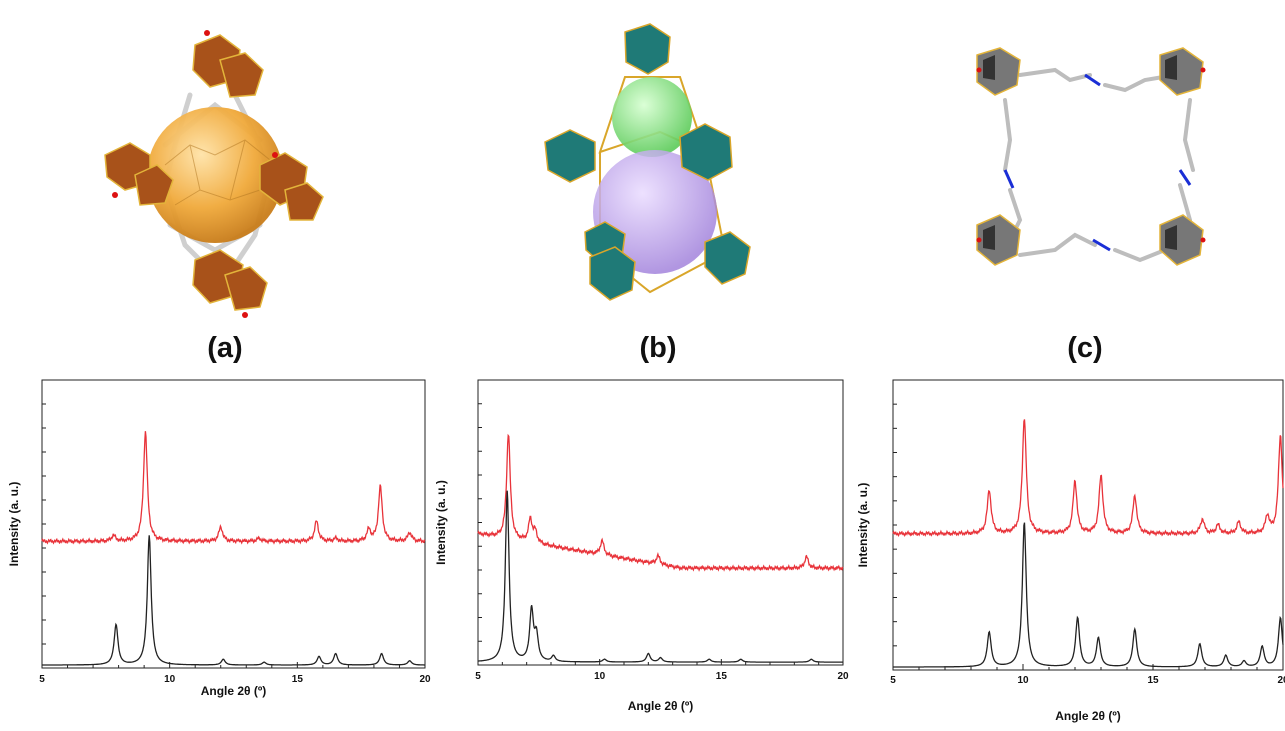 The width and height of the screenshot is (1285, 731). I want to click on panel-label-a: (a), so click(225, 348).